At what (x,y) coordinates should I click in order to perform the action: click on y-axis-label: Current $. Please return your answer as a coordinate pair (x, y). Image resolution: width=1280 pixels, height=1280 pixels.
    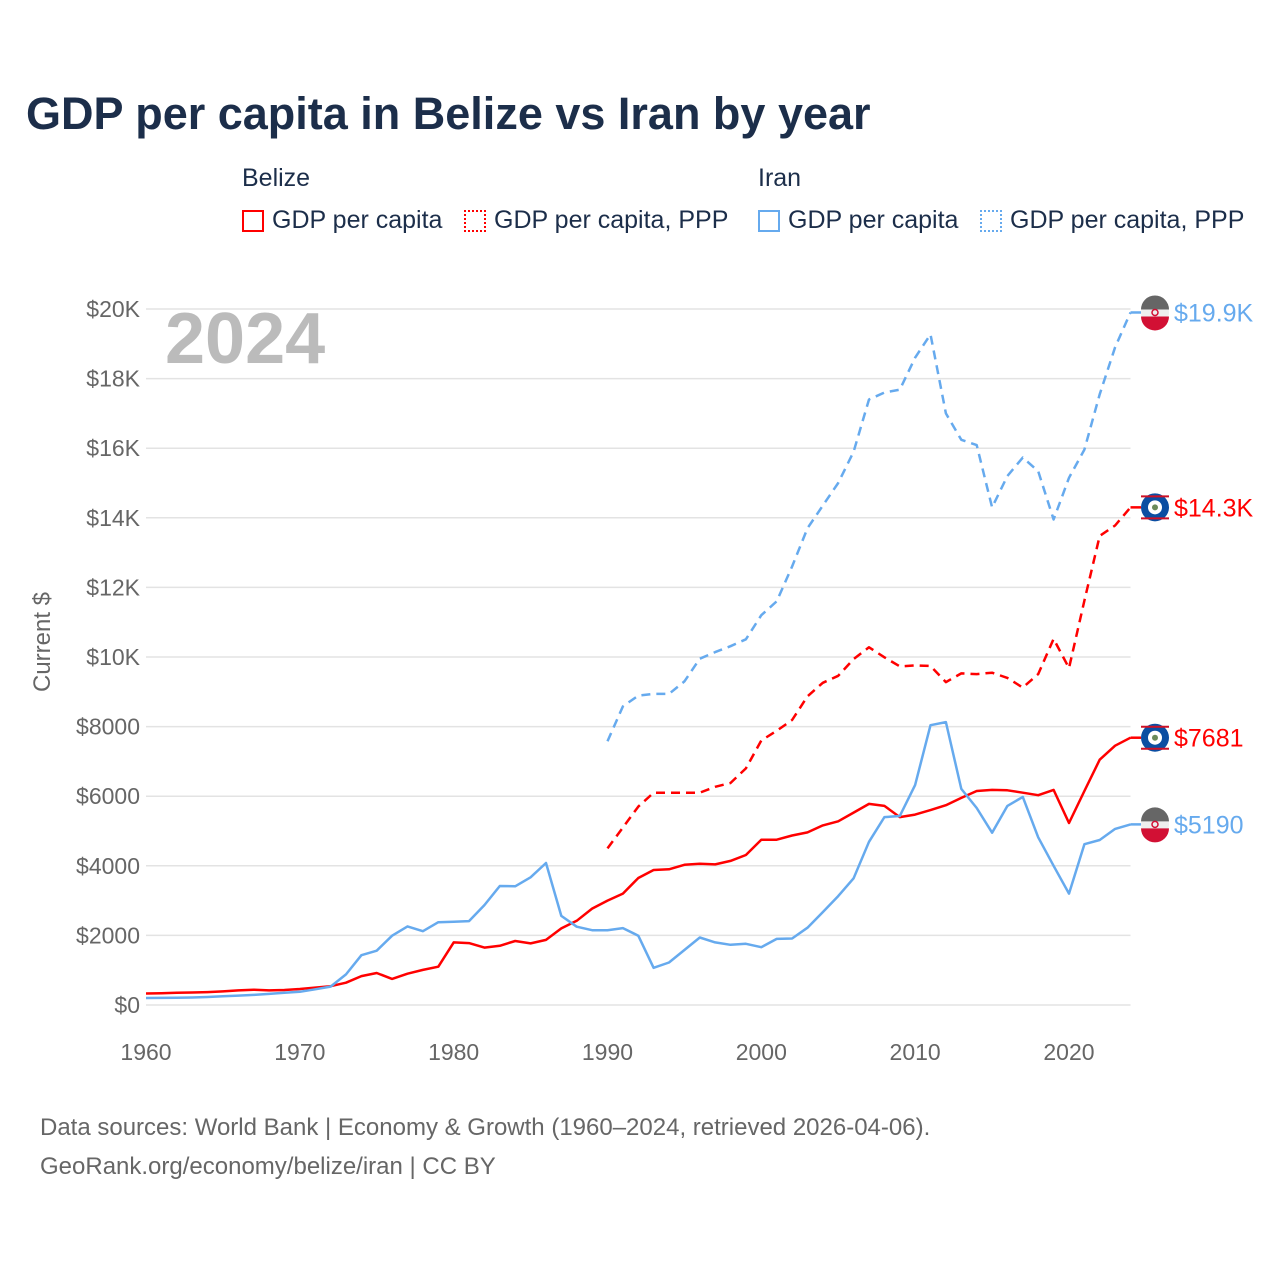
    Looking at the image, I should click on (42, 642).